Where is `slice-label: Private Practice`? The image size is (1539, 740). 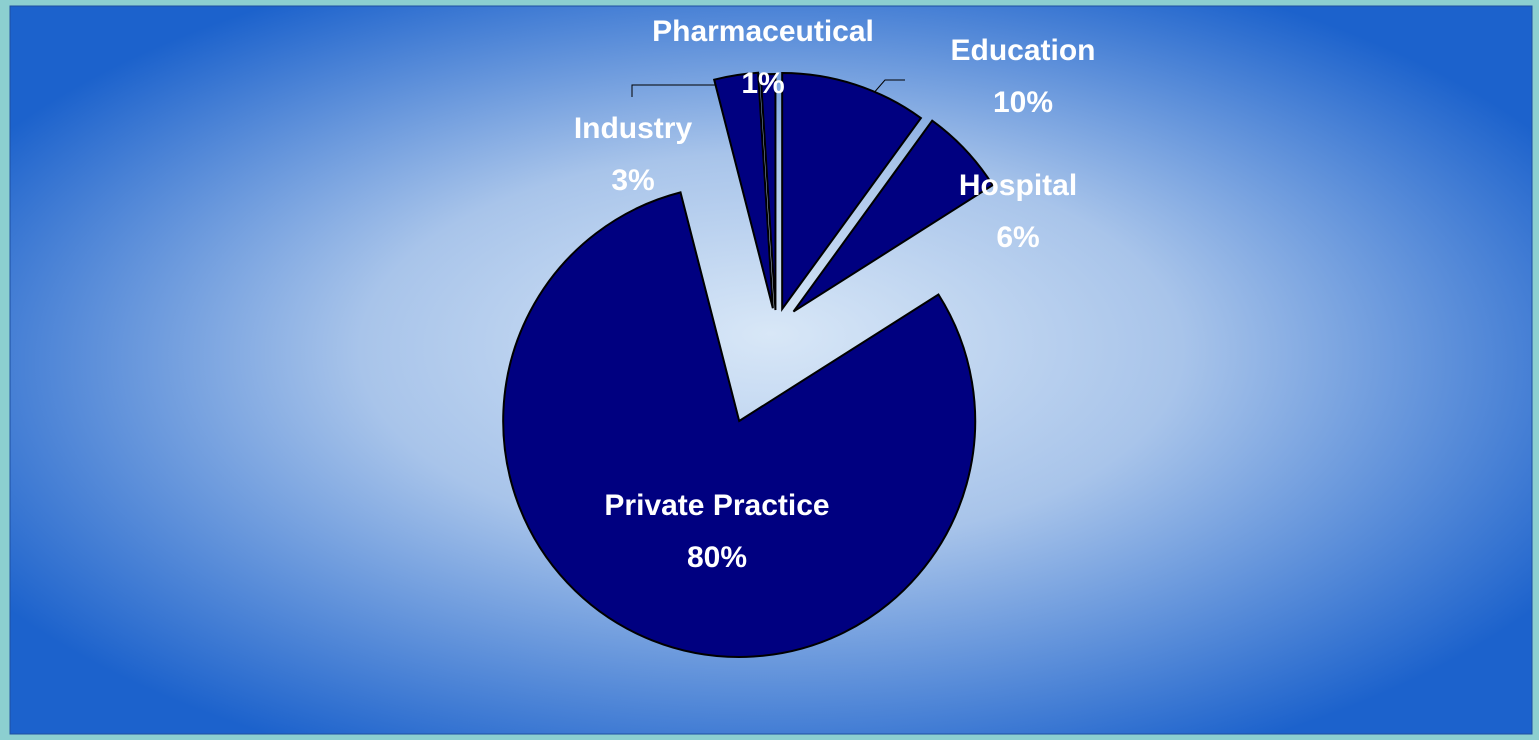
slice-label: Private Practice is located at coordinates (716, 505).